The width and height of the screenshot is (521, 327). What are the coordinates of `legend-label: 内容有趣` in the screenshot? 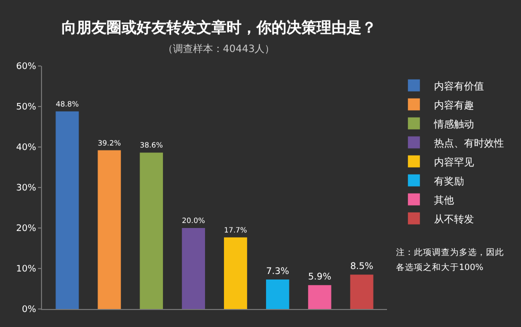 It's located at (454, 105).